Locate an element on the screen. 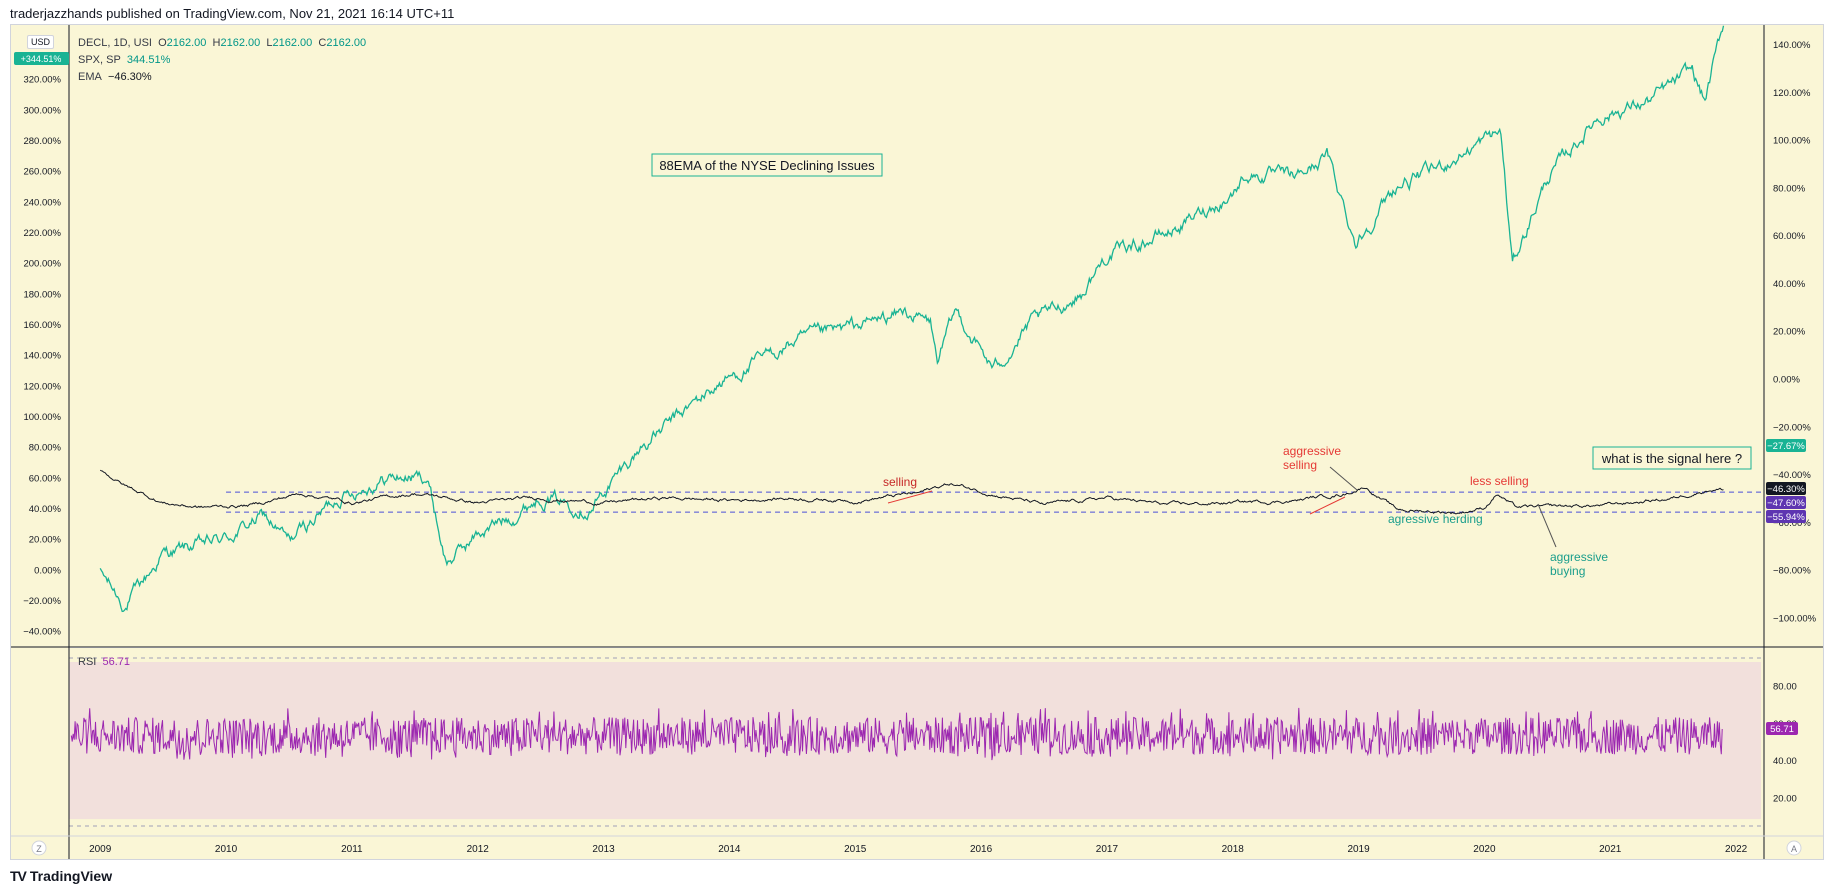 The image size is (1834, 896). legend-l-label: L is located at coordinates (269, 43).